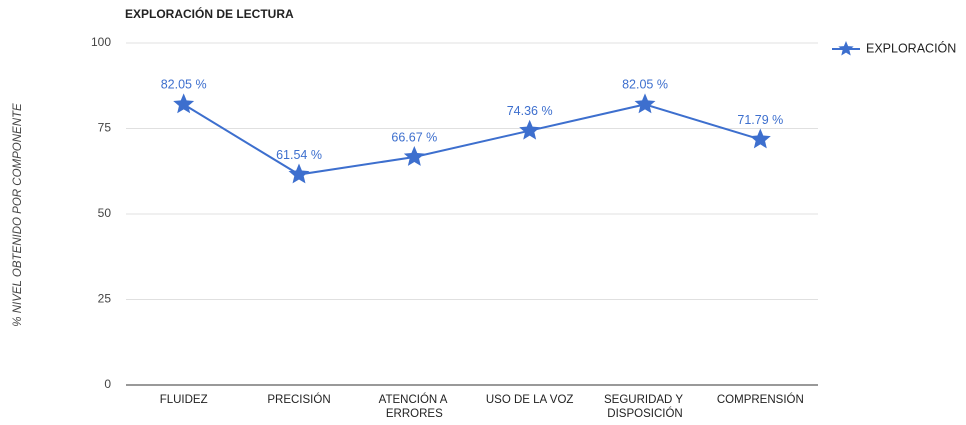  What do you see at coordinates (530, 400) in the screenshot?
I see `x-tick-label: USO DE LA VOZ` at bounding box center [530, 400].